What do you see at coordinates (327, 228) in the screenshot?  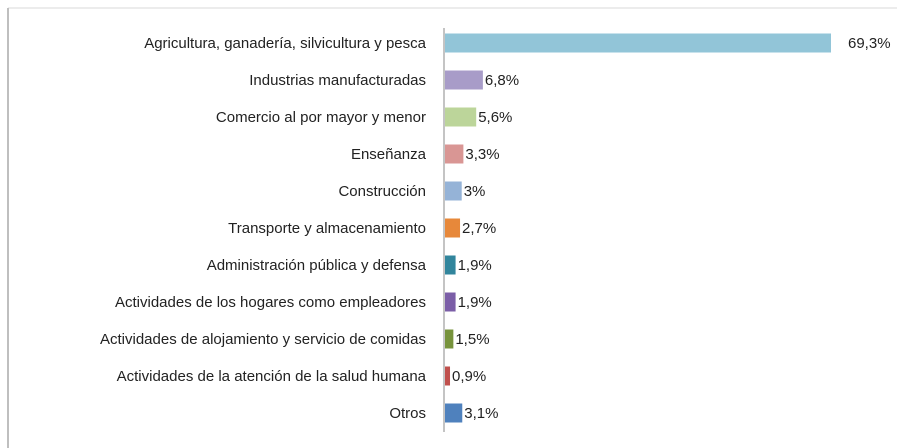 I see `category-label: Transporte y almacenamiento` at bounding box center [327, 228].